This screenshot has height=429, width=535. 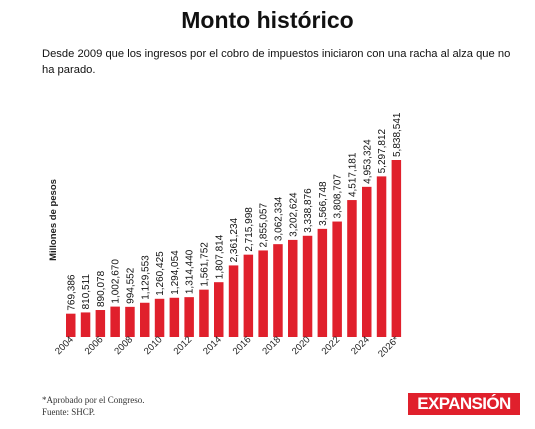 What do you see at coordinates (93, 406) in the screenshot?
I see `footnote: *Aprobado por el Congreso. Fuente: SHCP.` at bounding box center [93, 406].